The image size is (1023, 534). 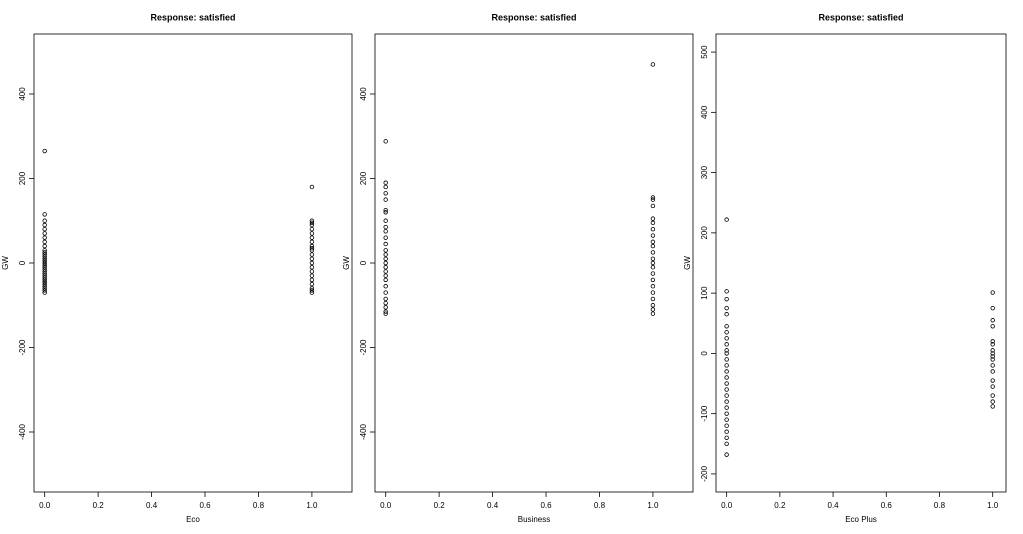 What do you see at coordinates (653, 505) in the screenshot?
I see `x-tick-label: 1.0` at bounding box center [653, 505].